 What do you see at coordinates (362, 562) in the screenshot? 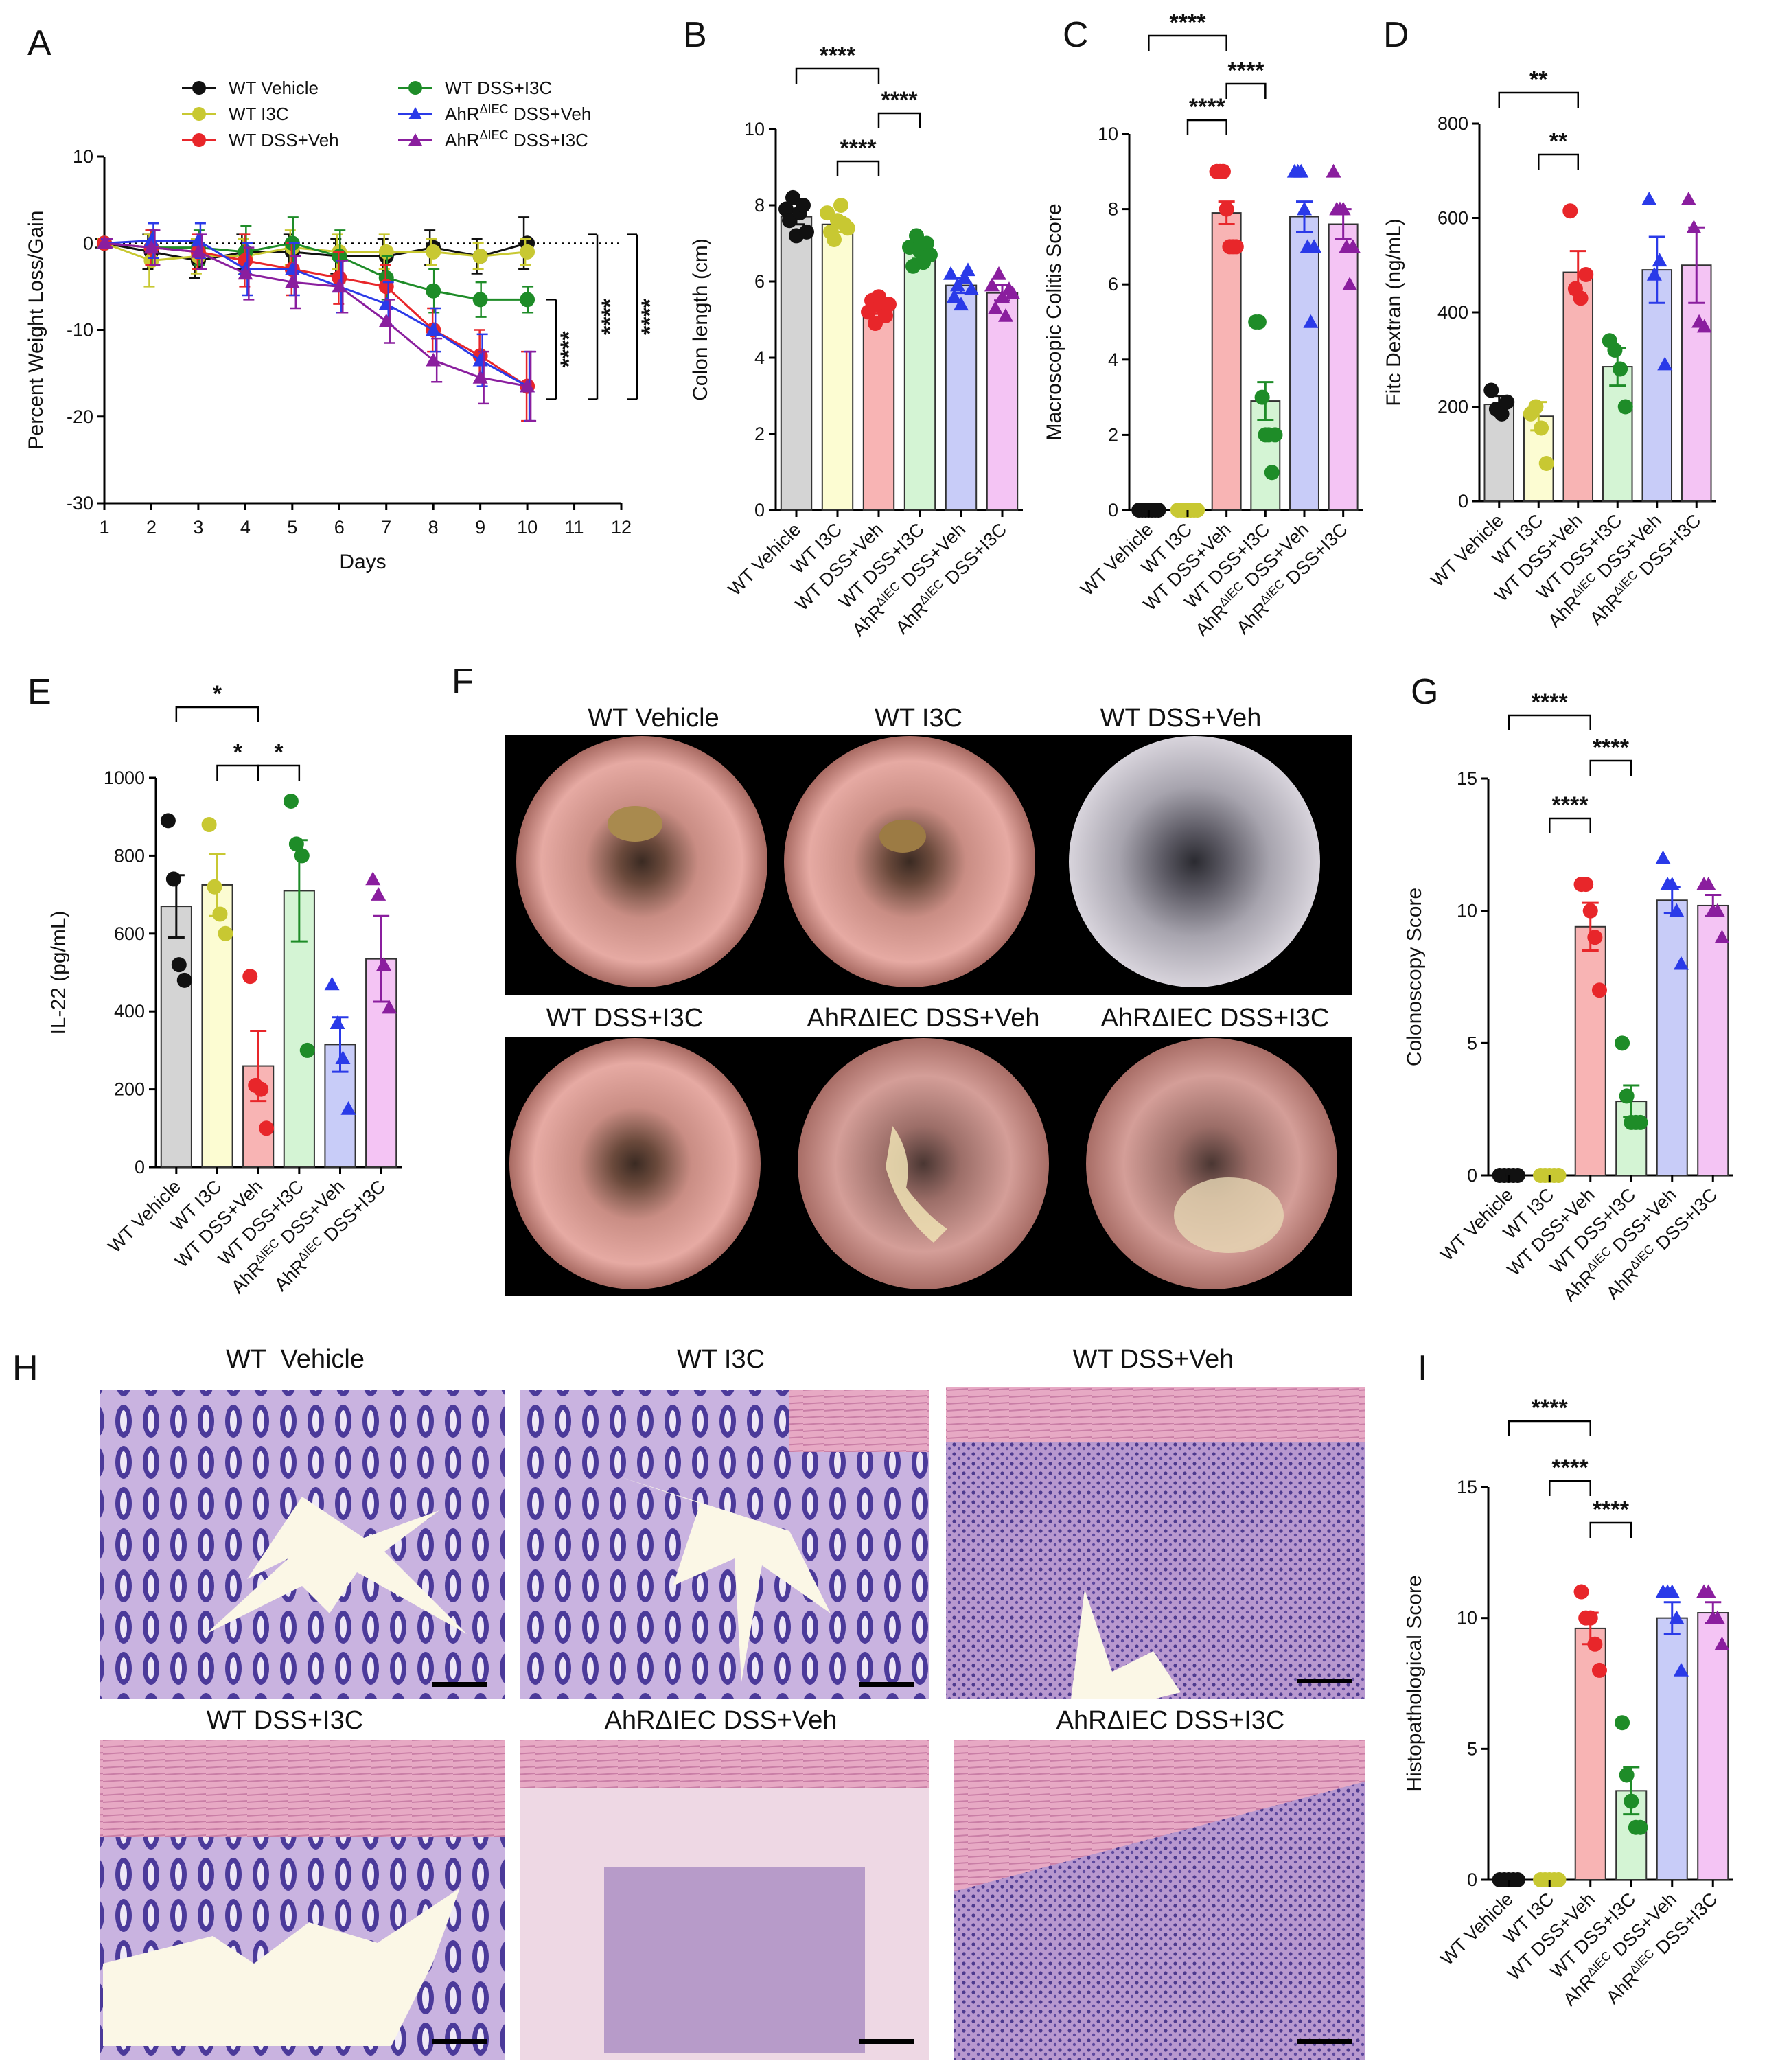
I see `x-axis-label: Days` at bounding box center [362, 562].